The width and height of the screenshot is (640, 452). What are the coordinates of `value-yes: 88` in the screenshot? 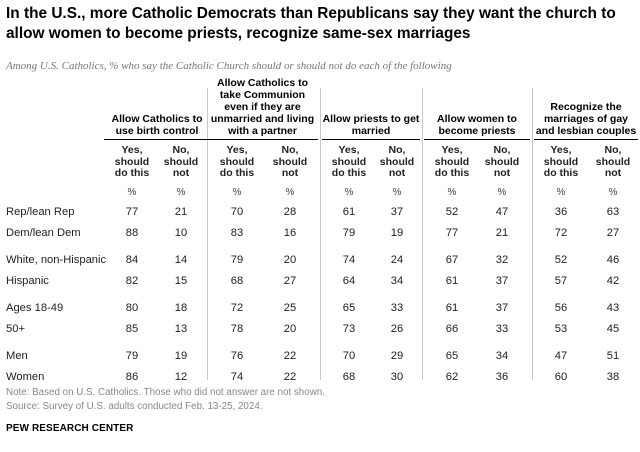 It's located at (132, 233).